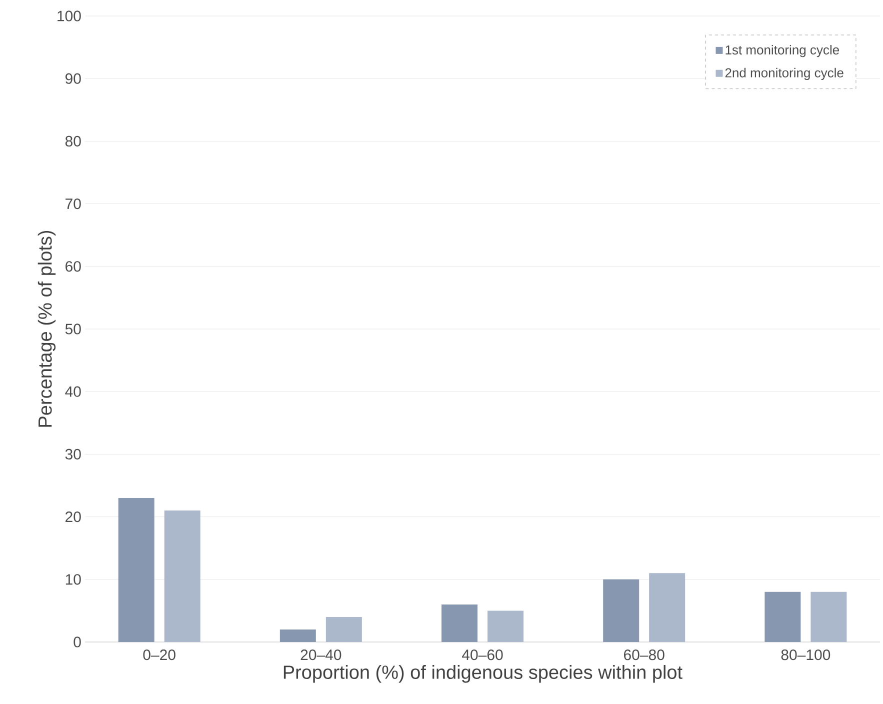 The height and width of the screenshot is (704, 883). I want to click on x-tick-label: 20–40, so click(321, 655).